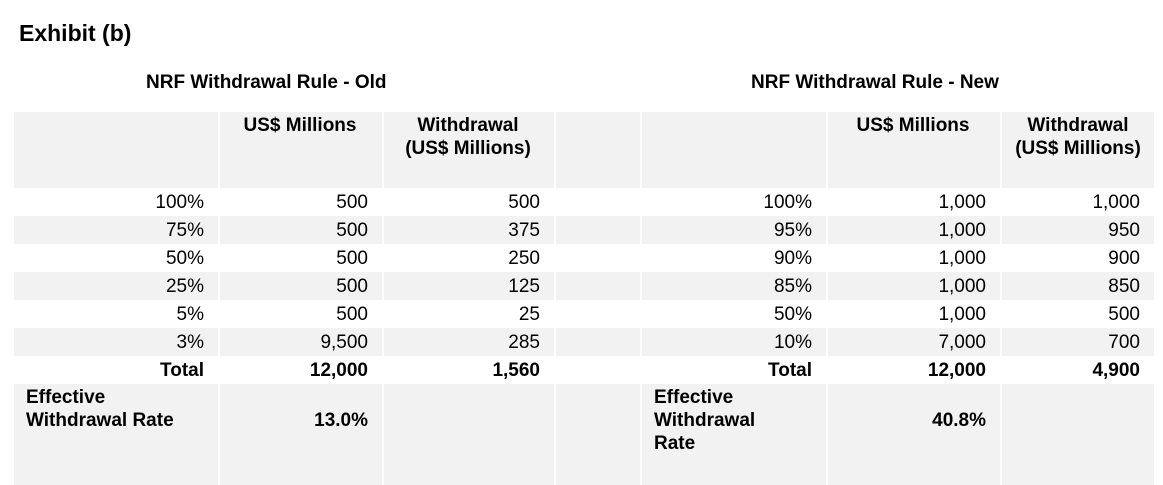 The width and height of the screenshot is (1163, 485). What do you see at coordinates (469, 230) in the screenshot?
I see `table-cell: 375` at bounding box center [469, 230].